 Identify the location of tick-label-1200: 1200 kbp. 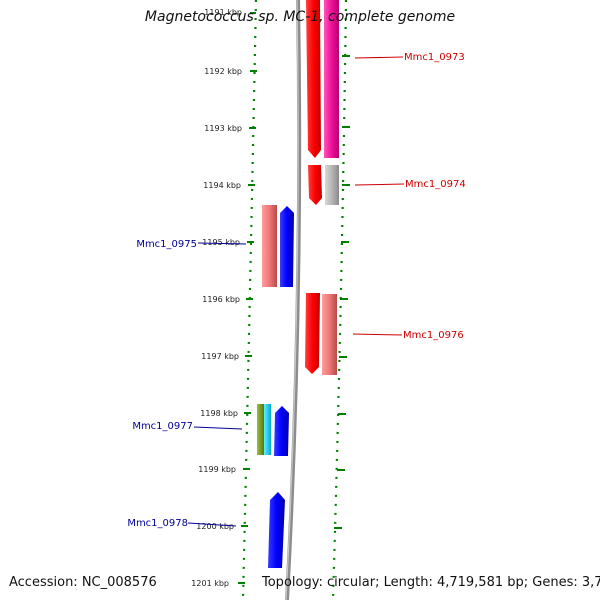
(215, 526).